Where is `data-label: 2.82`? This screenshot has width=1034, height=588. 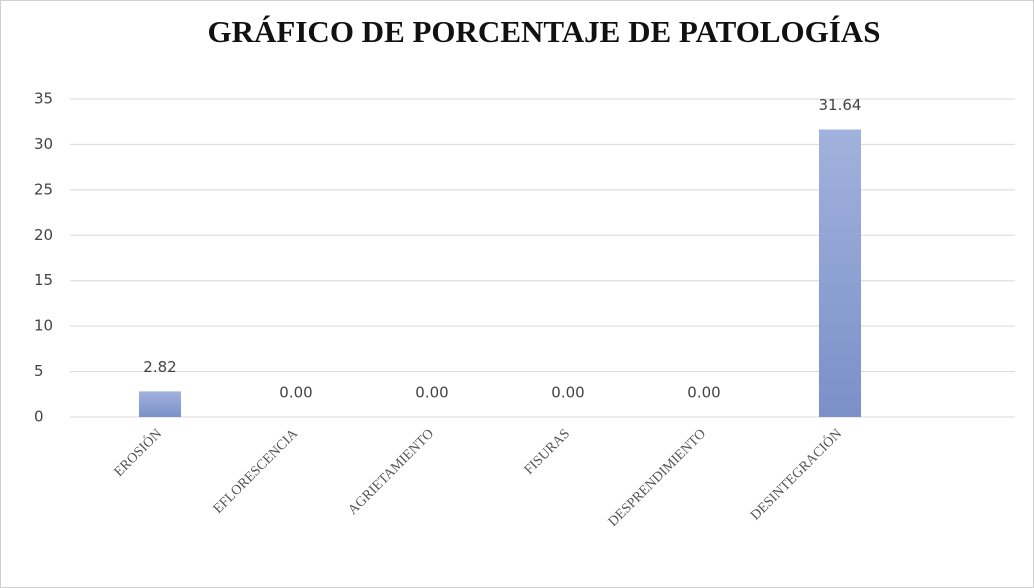
data-label: 2.82 is located at coordinates (159, 367).